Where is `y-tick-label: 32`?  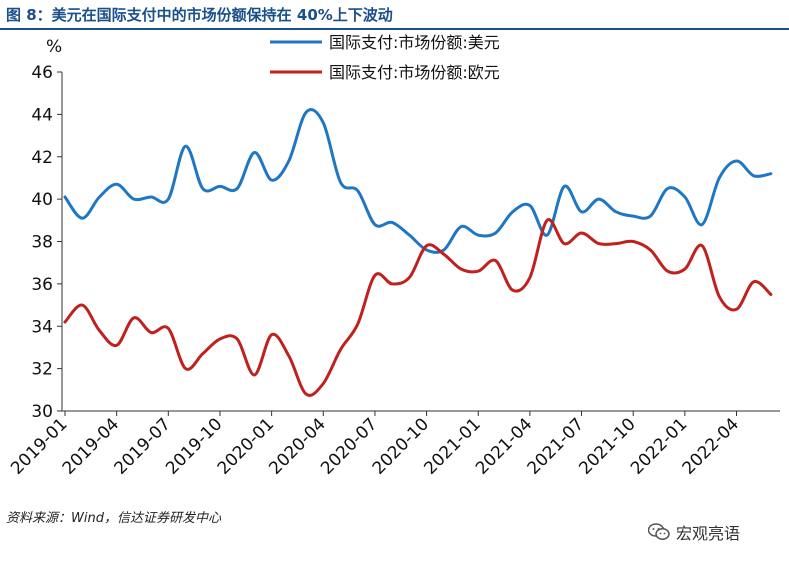
y-tick-label: 32 is located at coordinates (42, 370).